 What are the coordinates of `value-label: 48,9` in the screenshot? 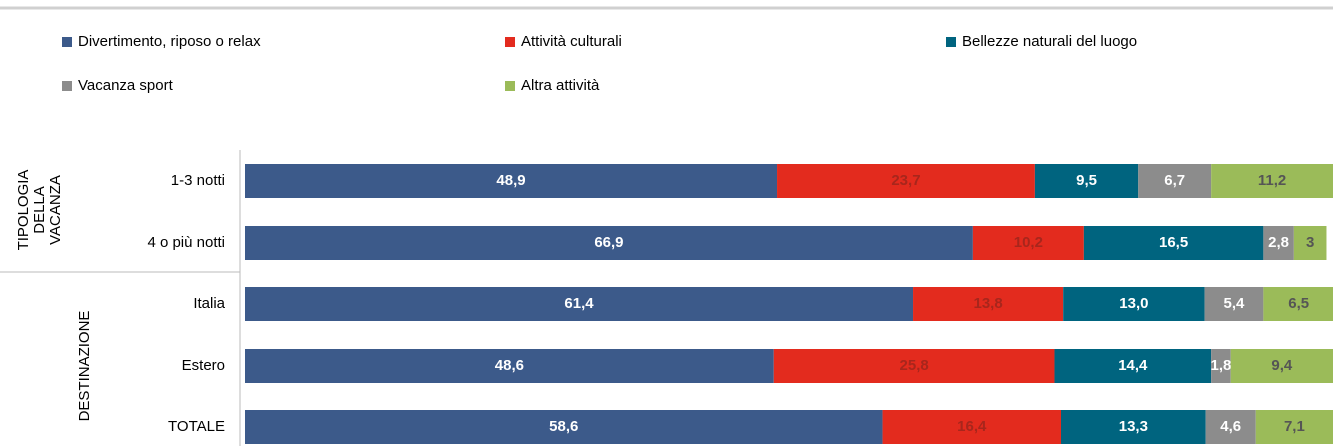 It's located at (510, 180).